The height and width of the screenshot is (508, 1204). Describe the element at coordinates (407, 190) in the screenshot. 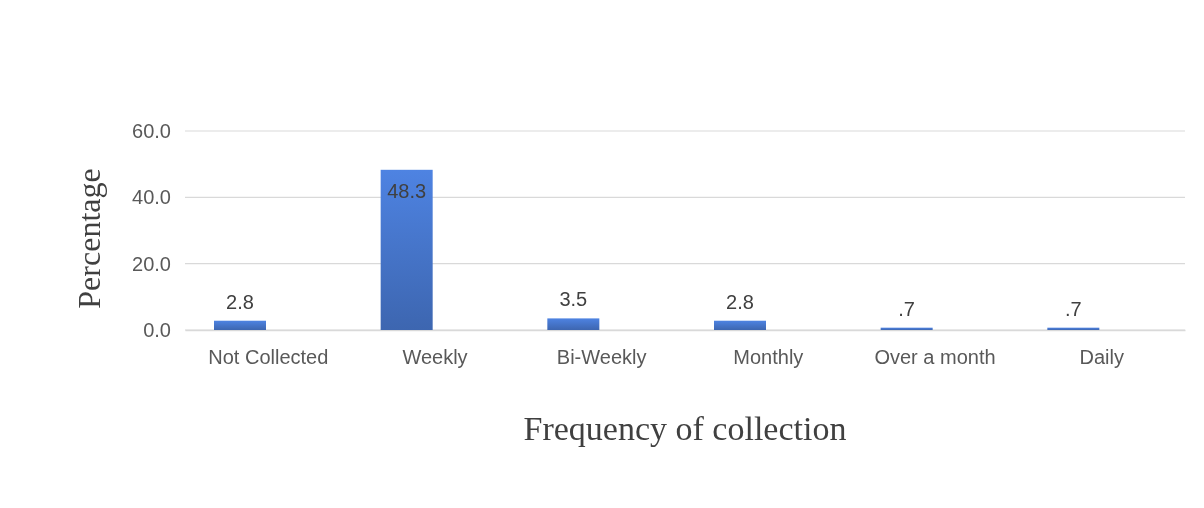

I see `data-label: 48.3` at that location.